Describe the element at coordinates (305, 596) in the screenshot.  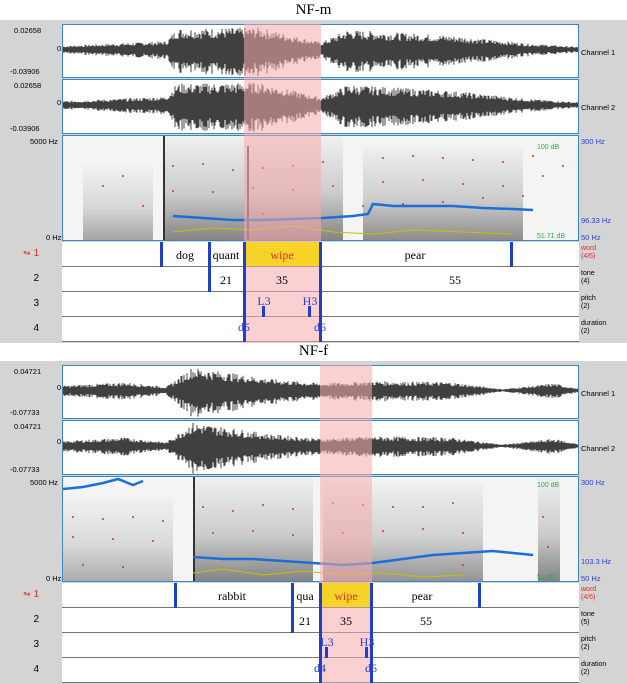
I see `word-interval-label: qua` at that location.